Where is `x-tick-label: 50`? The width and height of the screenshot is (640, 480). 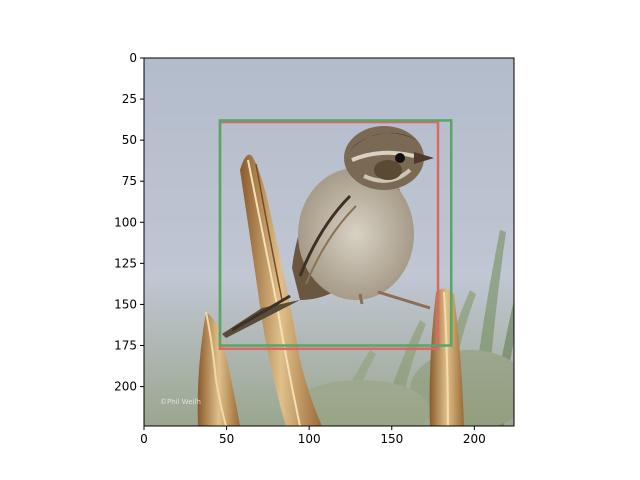 x-tick-label: 50 is located at coordinates (226, 439).